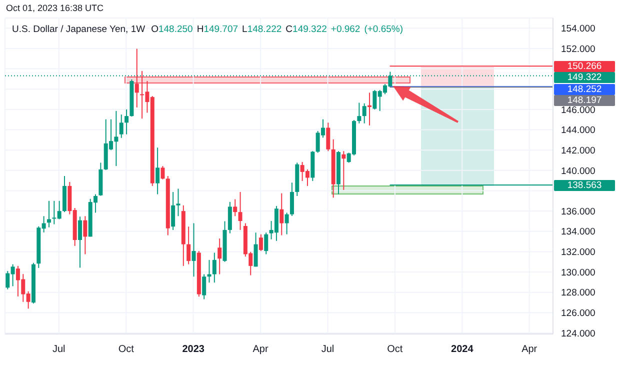 Image resolution: width=625 pixels, height=377 pixels. What do you see at coordinates (584, 89) in the screenshot?
I see `ref-line-label: 148.252` at bounding box center [584, 89].